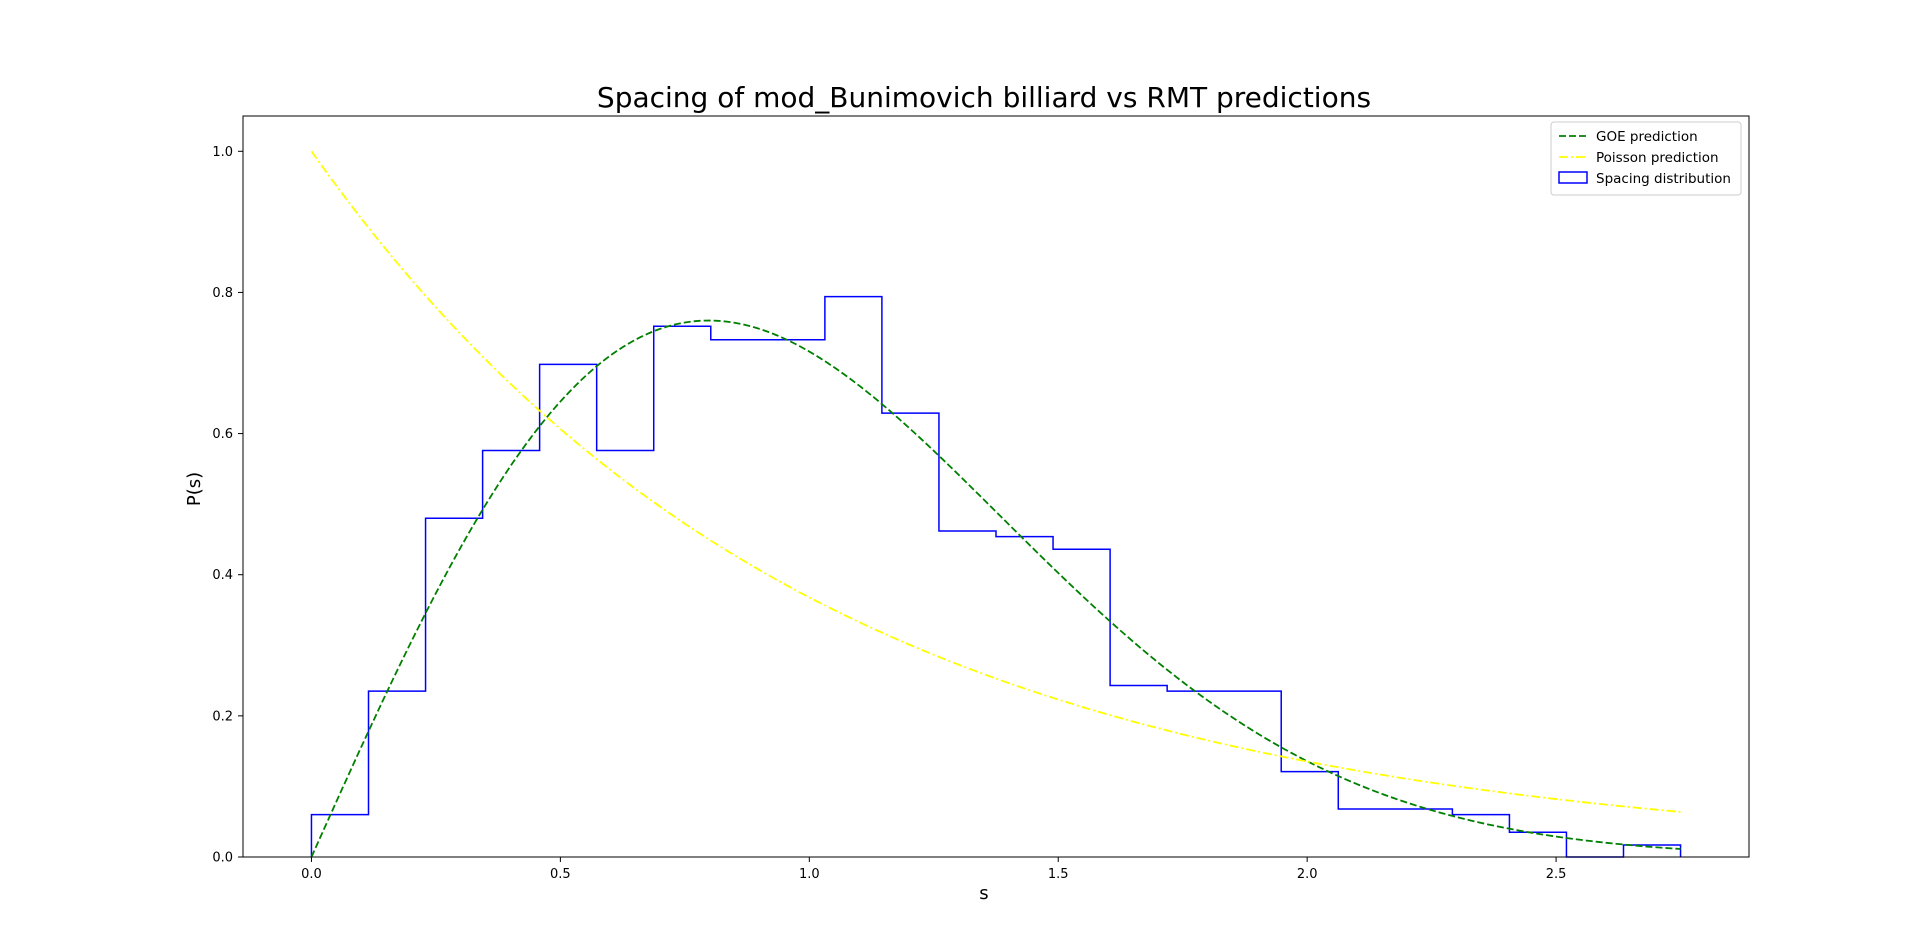 This screenshot has width=1920, height=951. What do you see at coordinates (1573, 177) in the screenshot?
I see `legend-swatch` at bounding box center [1573, 177].